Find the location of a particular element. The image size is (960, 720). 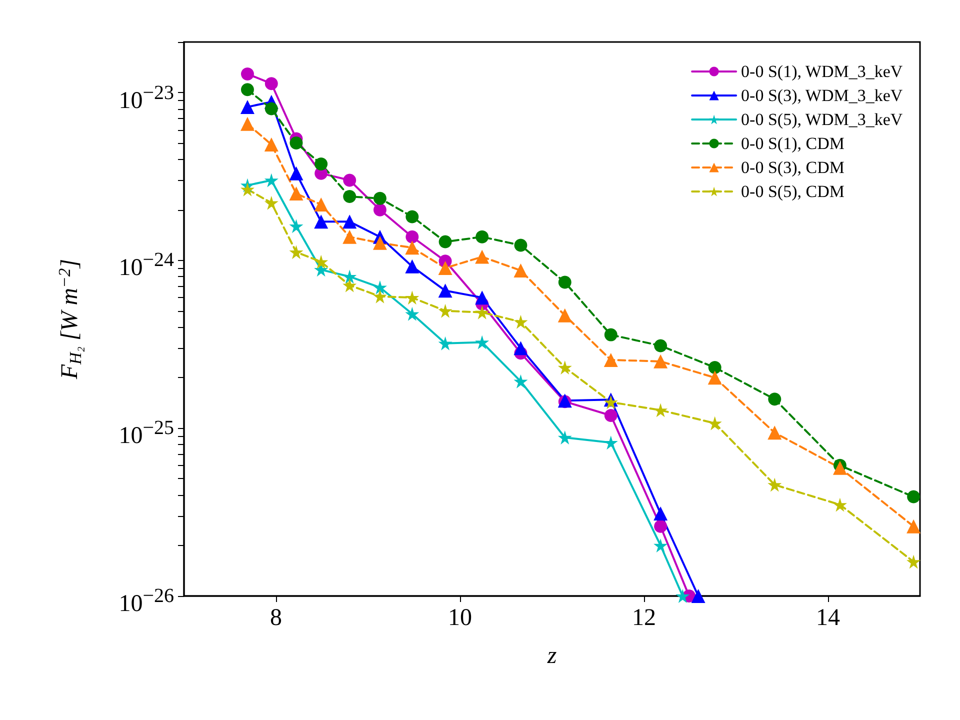

legend-label: 0-0 S(5), WDM_3_keV is located at coordinates (822, 119).